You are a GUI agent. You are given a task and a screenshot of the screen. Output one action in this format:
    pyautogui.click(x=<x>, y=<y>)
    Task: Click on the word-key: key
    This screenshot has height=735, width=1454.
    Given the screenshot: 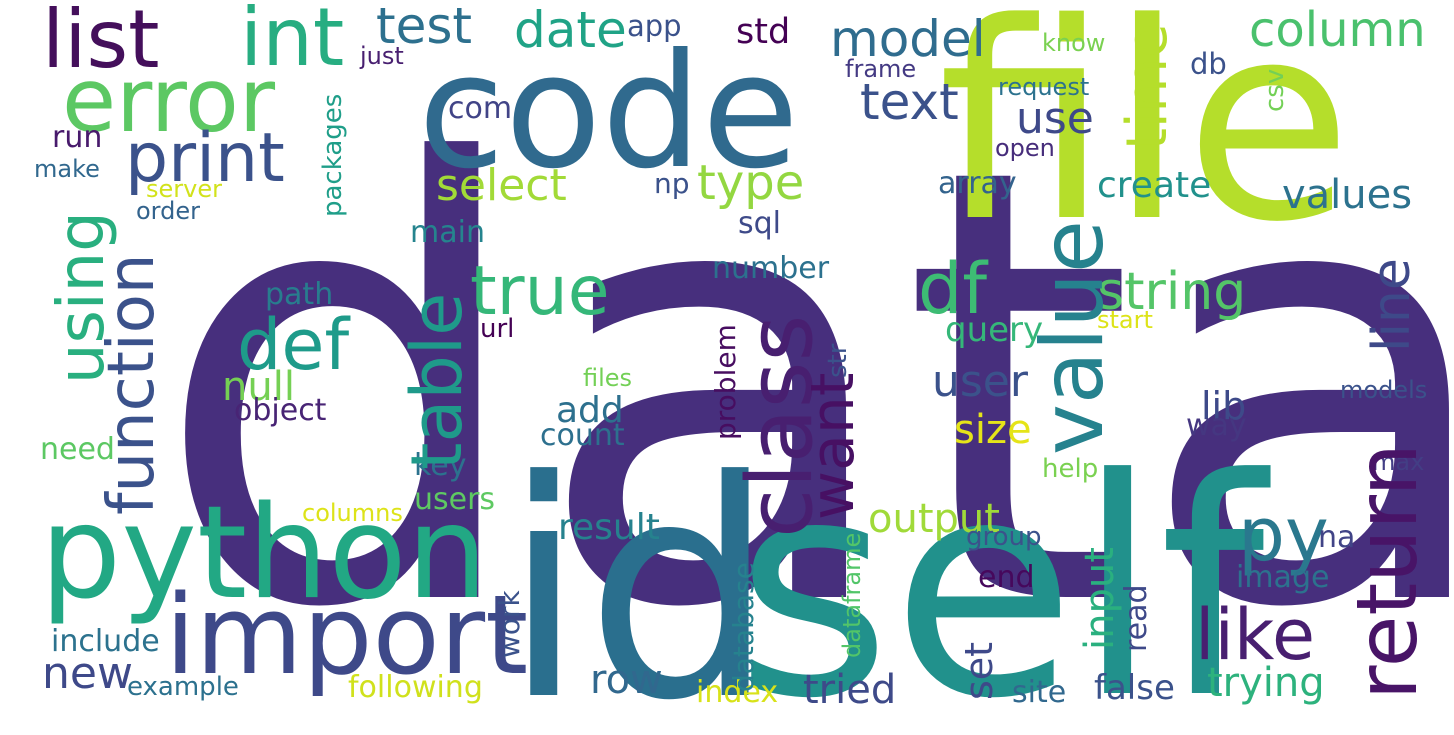 What is the action you would take?
    pyautogui.click(x=440, y=465)
    